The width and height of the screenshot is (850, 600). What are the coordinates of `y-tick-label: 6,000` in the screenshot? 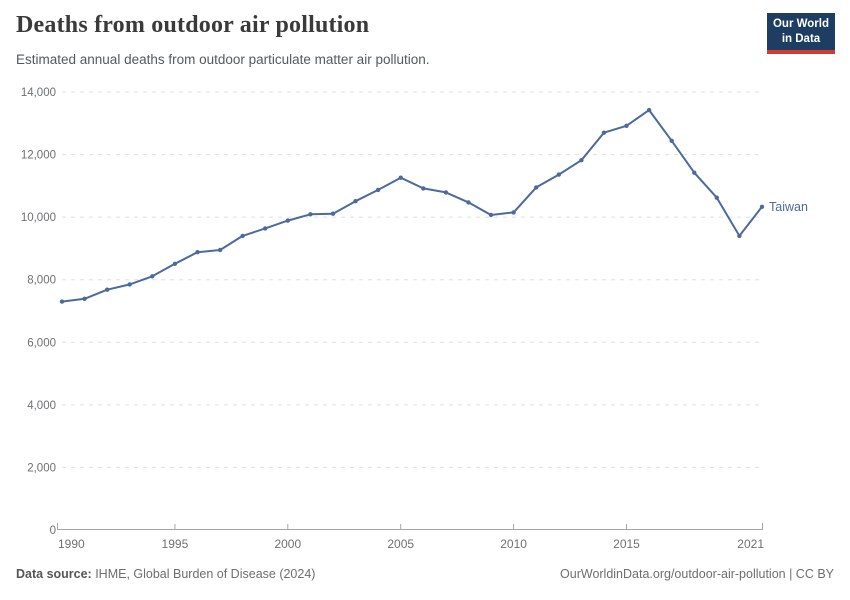 It's located at (41, 343).